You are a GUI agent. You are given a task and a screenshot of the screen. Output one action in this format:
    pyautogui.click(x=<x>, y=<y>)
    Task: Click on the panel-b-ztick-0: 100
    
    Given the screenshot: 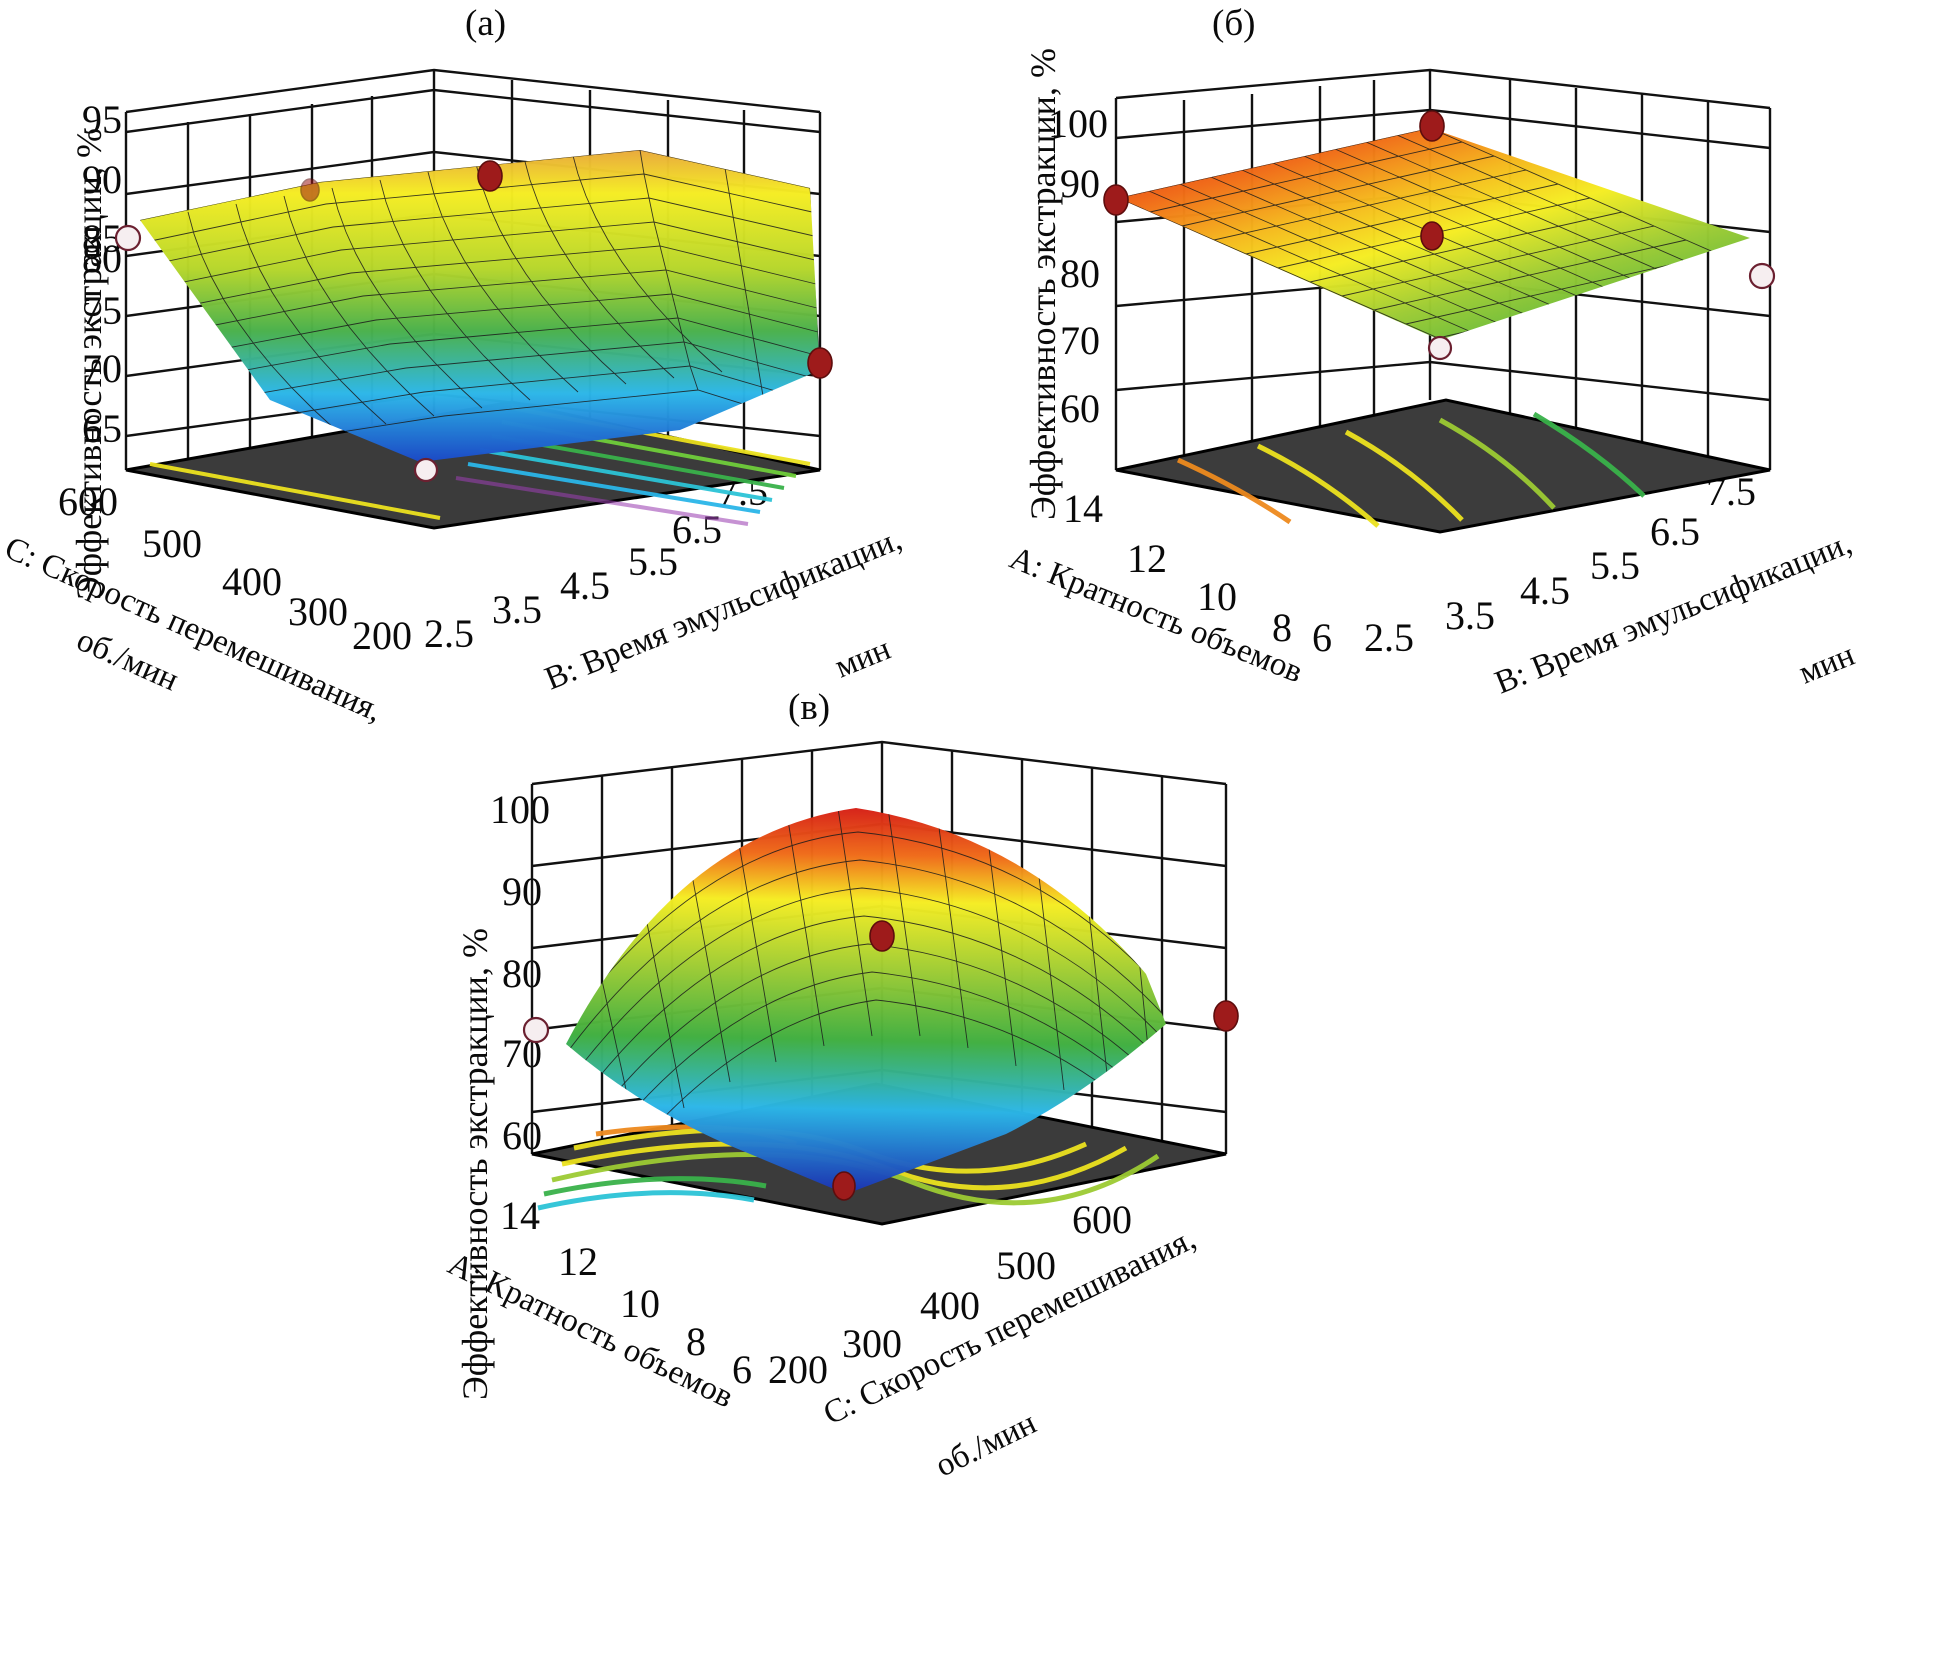 What is the action you would take?
    pyautogui.click(x=1078, y=123)
    